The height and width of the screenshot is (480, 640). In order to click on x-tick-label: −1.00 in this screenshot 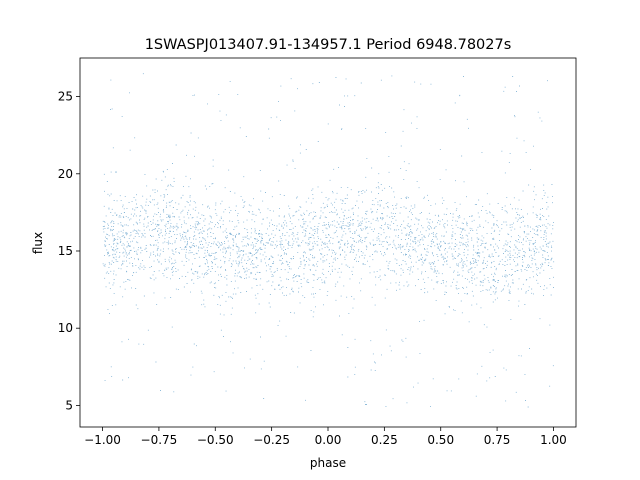, I will do `click(102, 440)`.